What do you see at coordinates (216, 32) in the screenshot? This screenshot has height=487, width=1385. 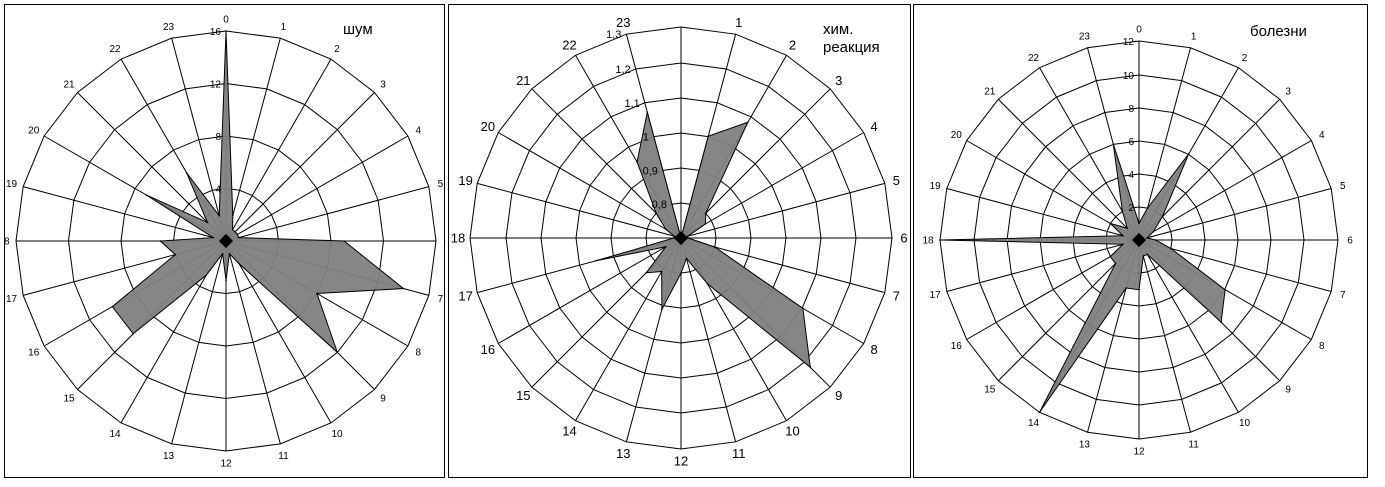 I see `radial-tick-label: 16` at bounding box center [216, 32].